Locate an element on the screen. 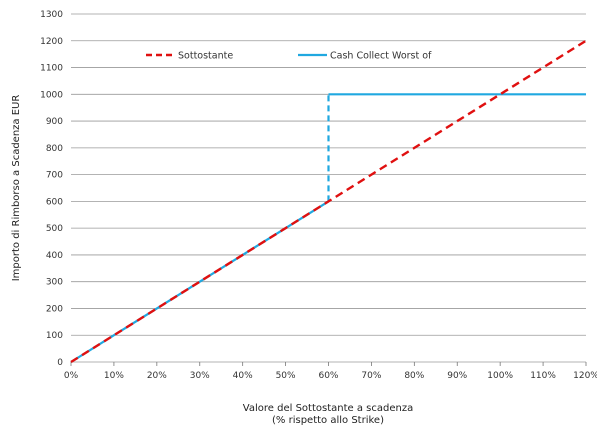 Image resolution: width=597 pixels, height=430 pixels. x-tick-label: 30% is located at coordinates (200, 376).